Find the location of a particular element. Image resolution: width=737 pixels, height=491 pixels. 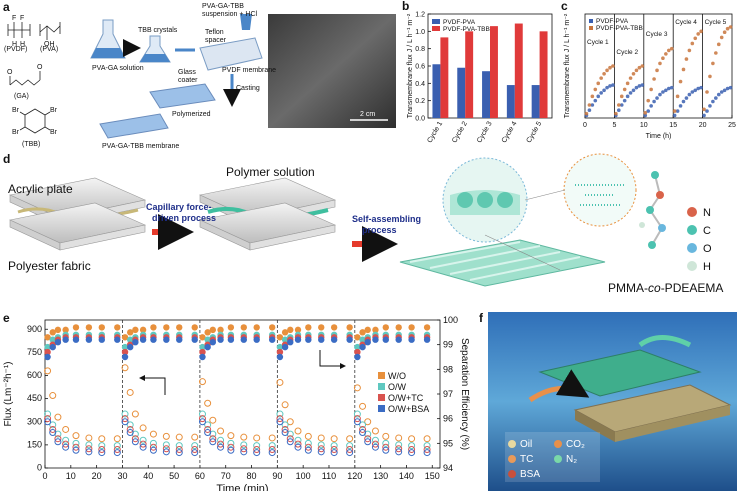

legend-label: PVDF-PVA is located at coordinates (612, 21).